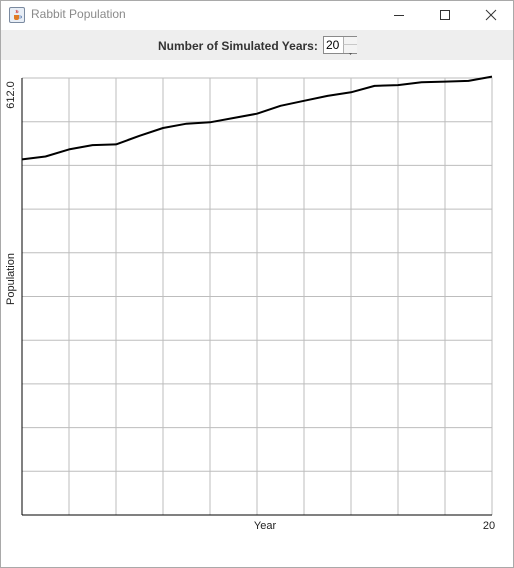 The height and width of the screenshot is (568, 514). Describe the element at coordinates (350, 50) in the screenshot. I see `spinner-down-button` at that location.